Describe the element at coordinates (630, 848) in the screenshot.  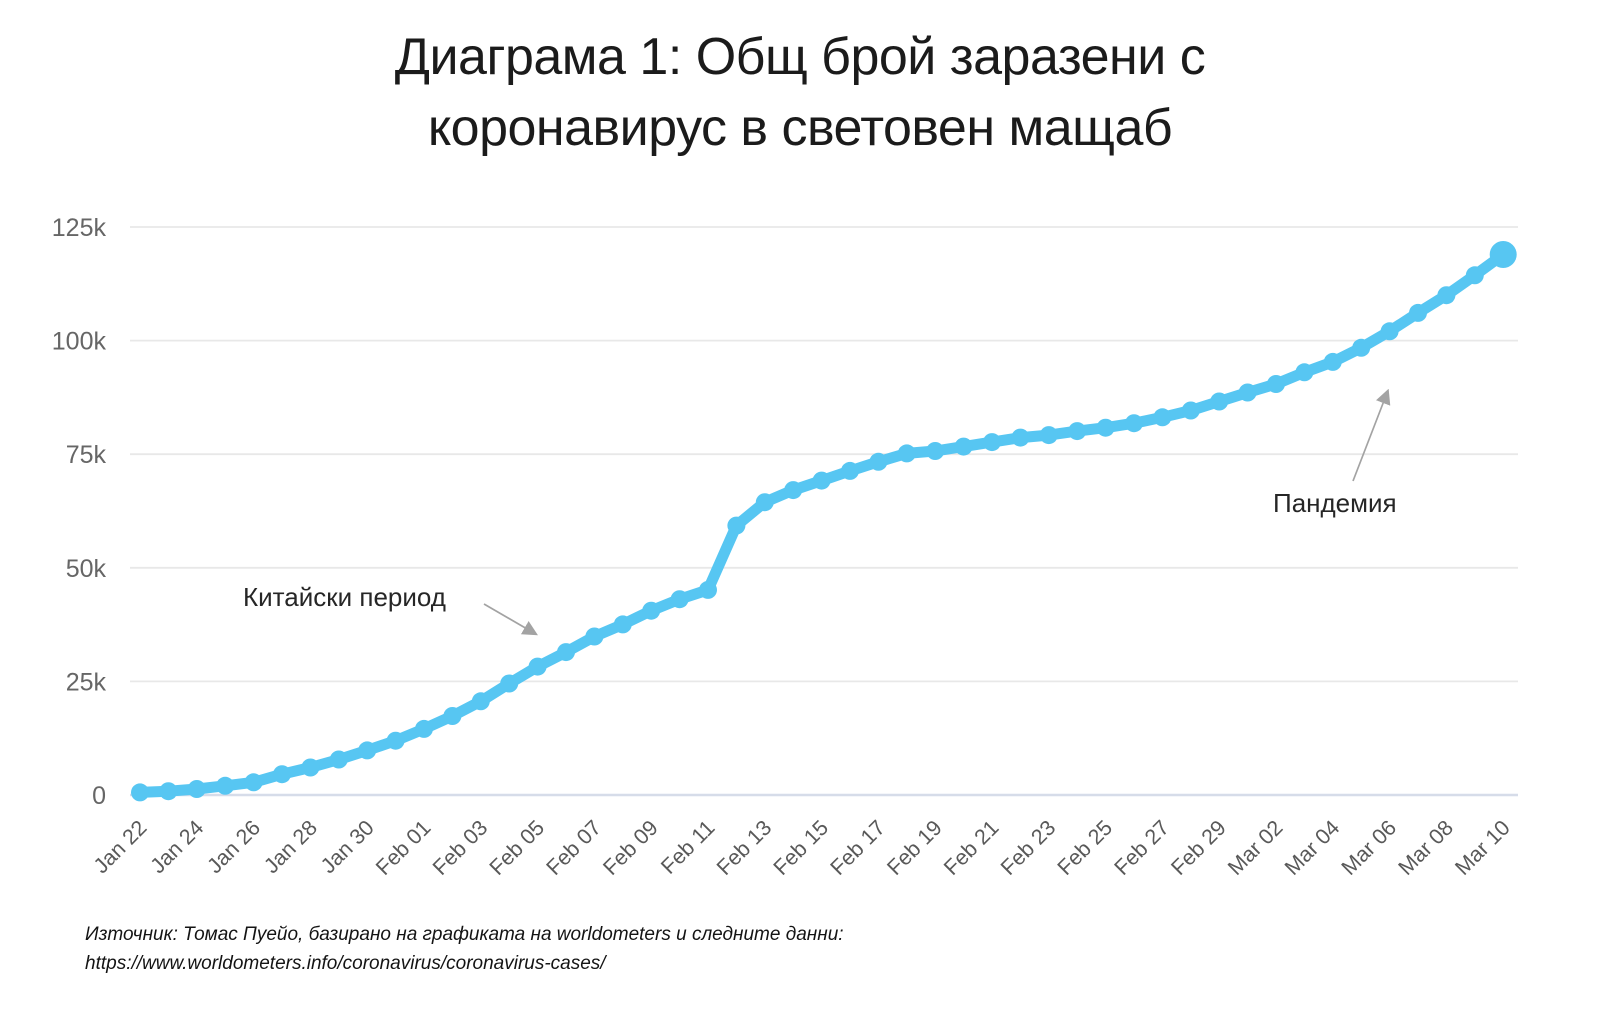
I see `x-axis-label: Feb 09` at that location.